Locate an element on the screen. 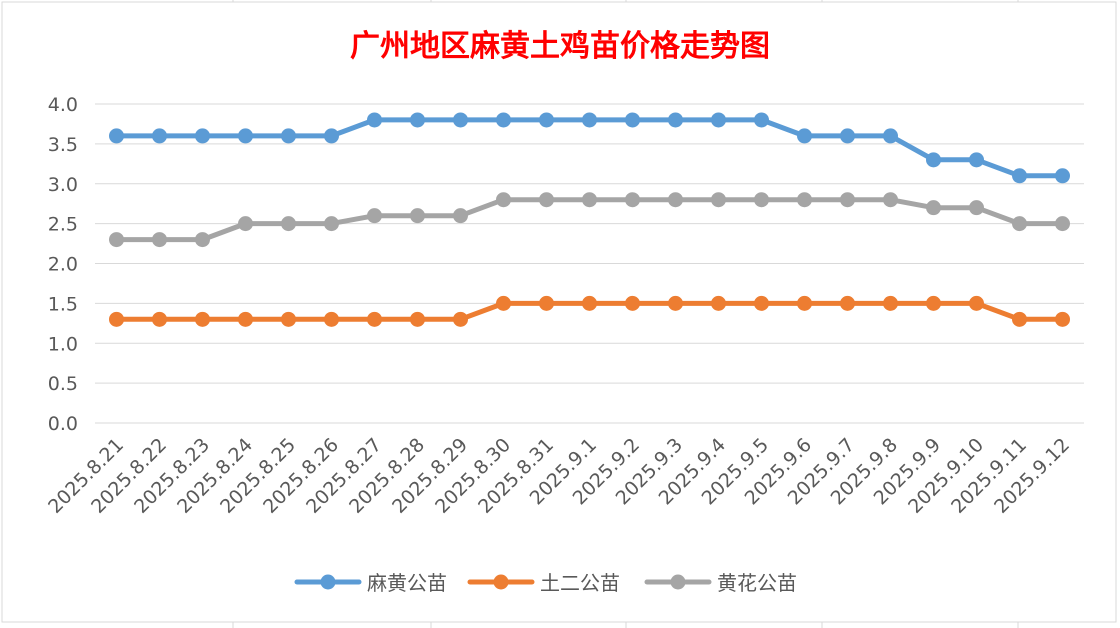  legend-label: 麻黄公苗 is located at coordinates (407, 583).